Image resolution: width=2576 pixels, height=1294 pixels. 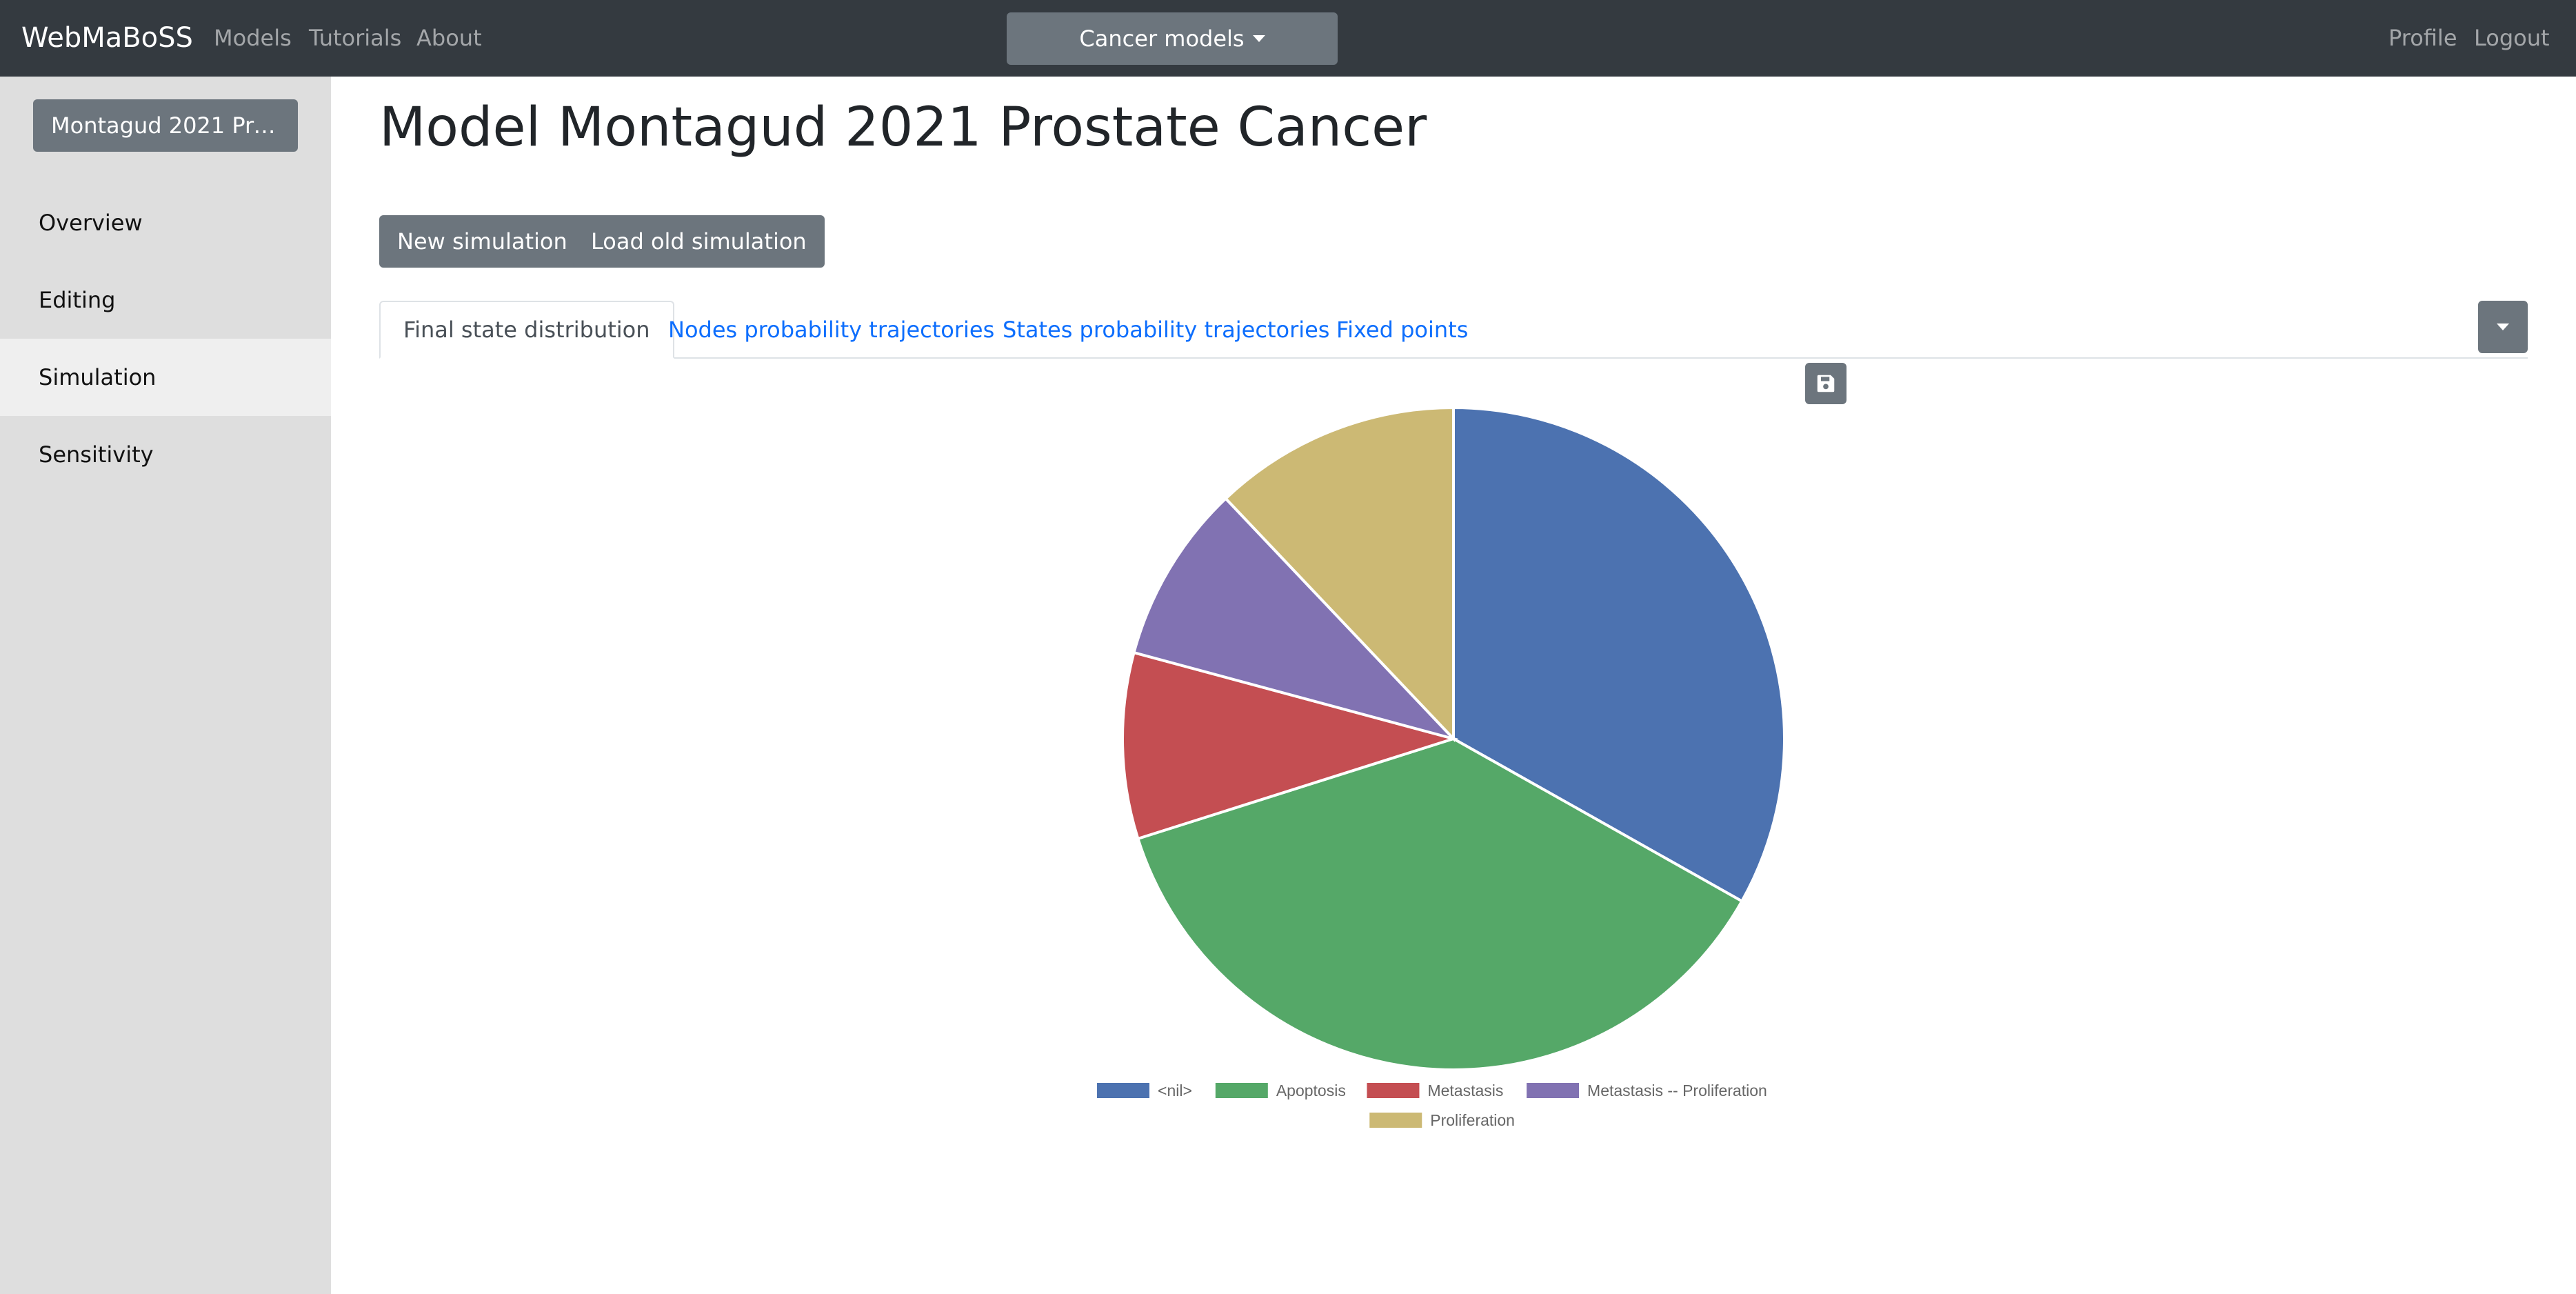 I want to click on load-old-simulation-button: Load old simulation, so click(x=699, y=241).